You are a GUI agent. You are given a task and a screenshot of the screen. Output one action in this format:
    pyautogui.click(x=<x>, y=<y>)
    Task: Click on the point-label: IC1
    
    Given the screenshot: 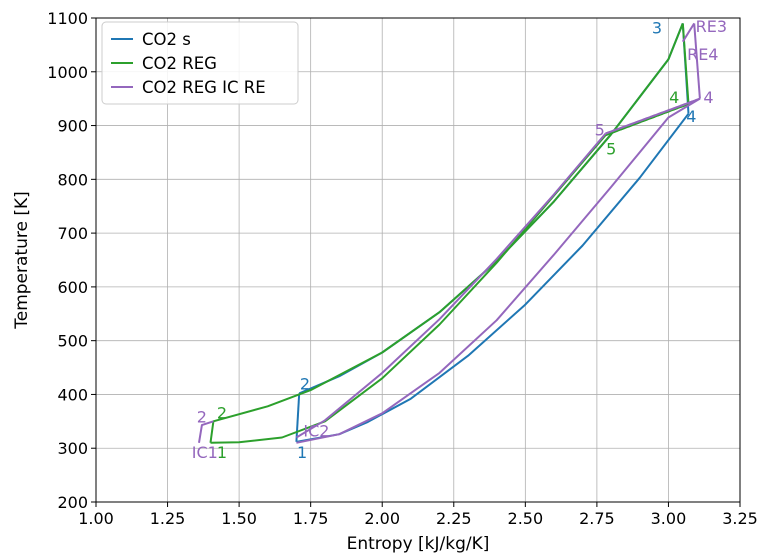 What is the action you would take?
    pyautogui.click(x=205, y=452)
    